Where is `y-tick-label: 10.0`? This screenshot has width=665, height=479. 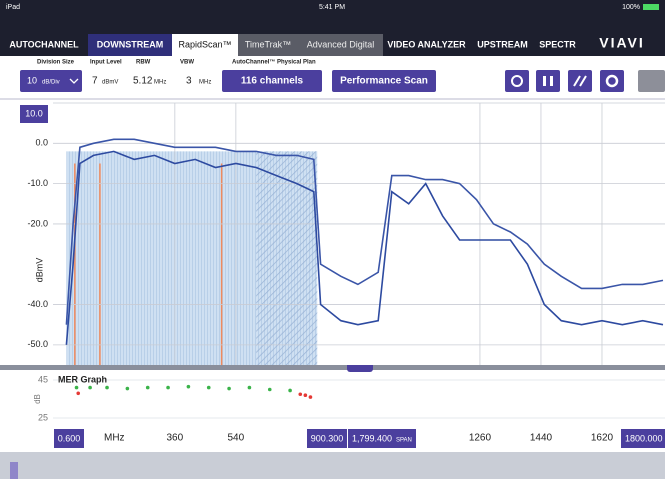 y-tick-label: 10.0 is located at coordinates (34, 113).